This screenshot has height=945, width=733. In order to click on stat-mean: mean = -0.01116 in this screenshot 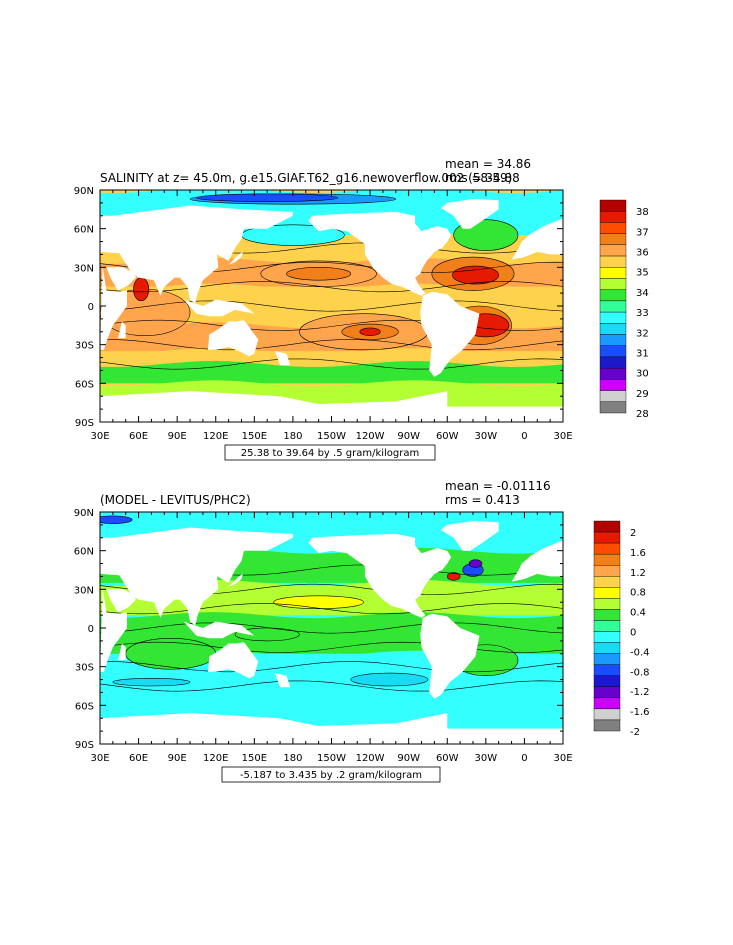, I will do `click(498, 486)`.